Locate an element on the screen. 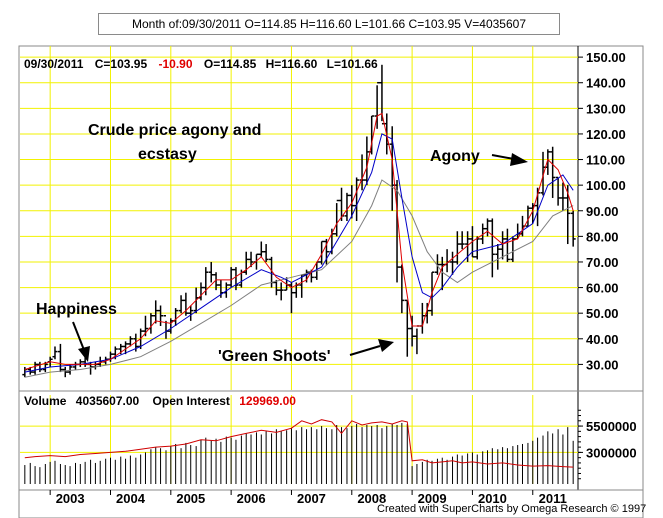 Image resolution: width=663 pixels, height=518 pixels. volume-tick-label: 5500000 is located at coordinates (611, 426).